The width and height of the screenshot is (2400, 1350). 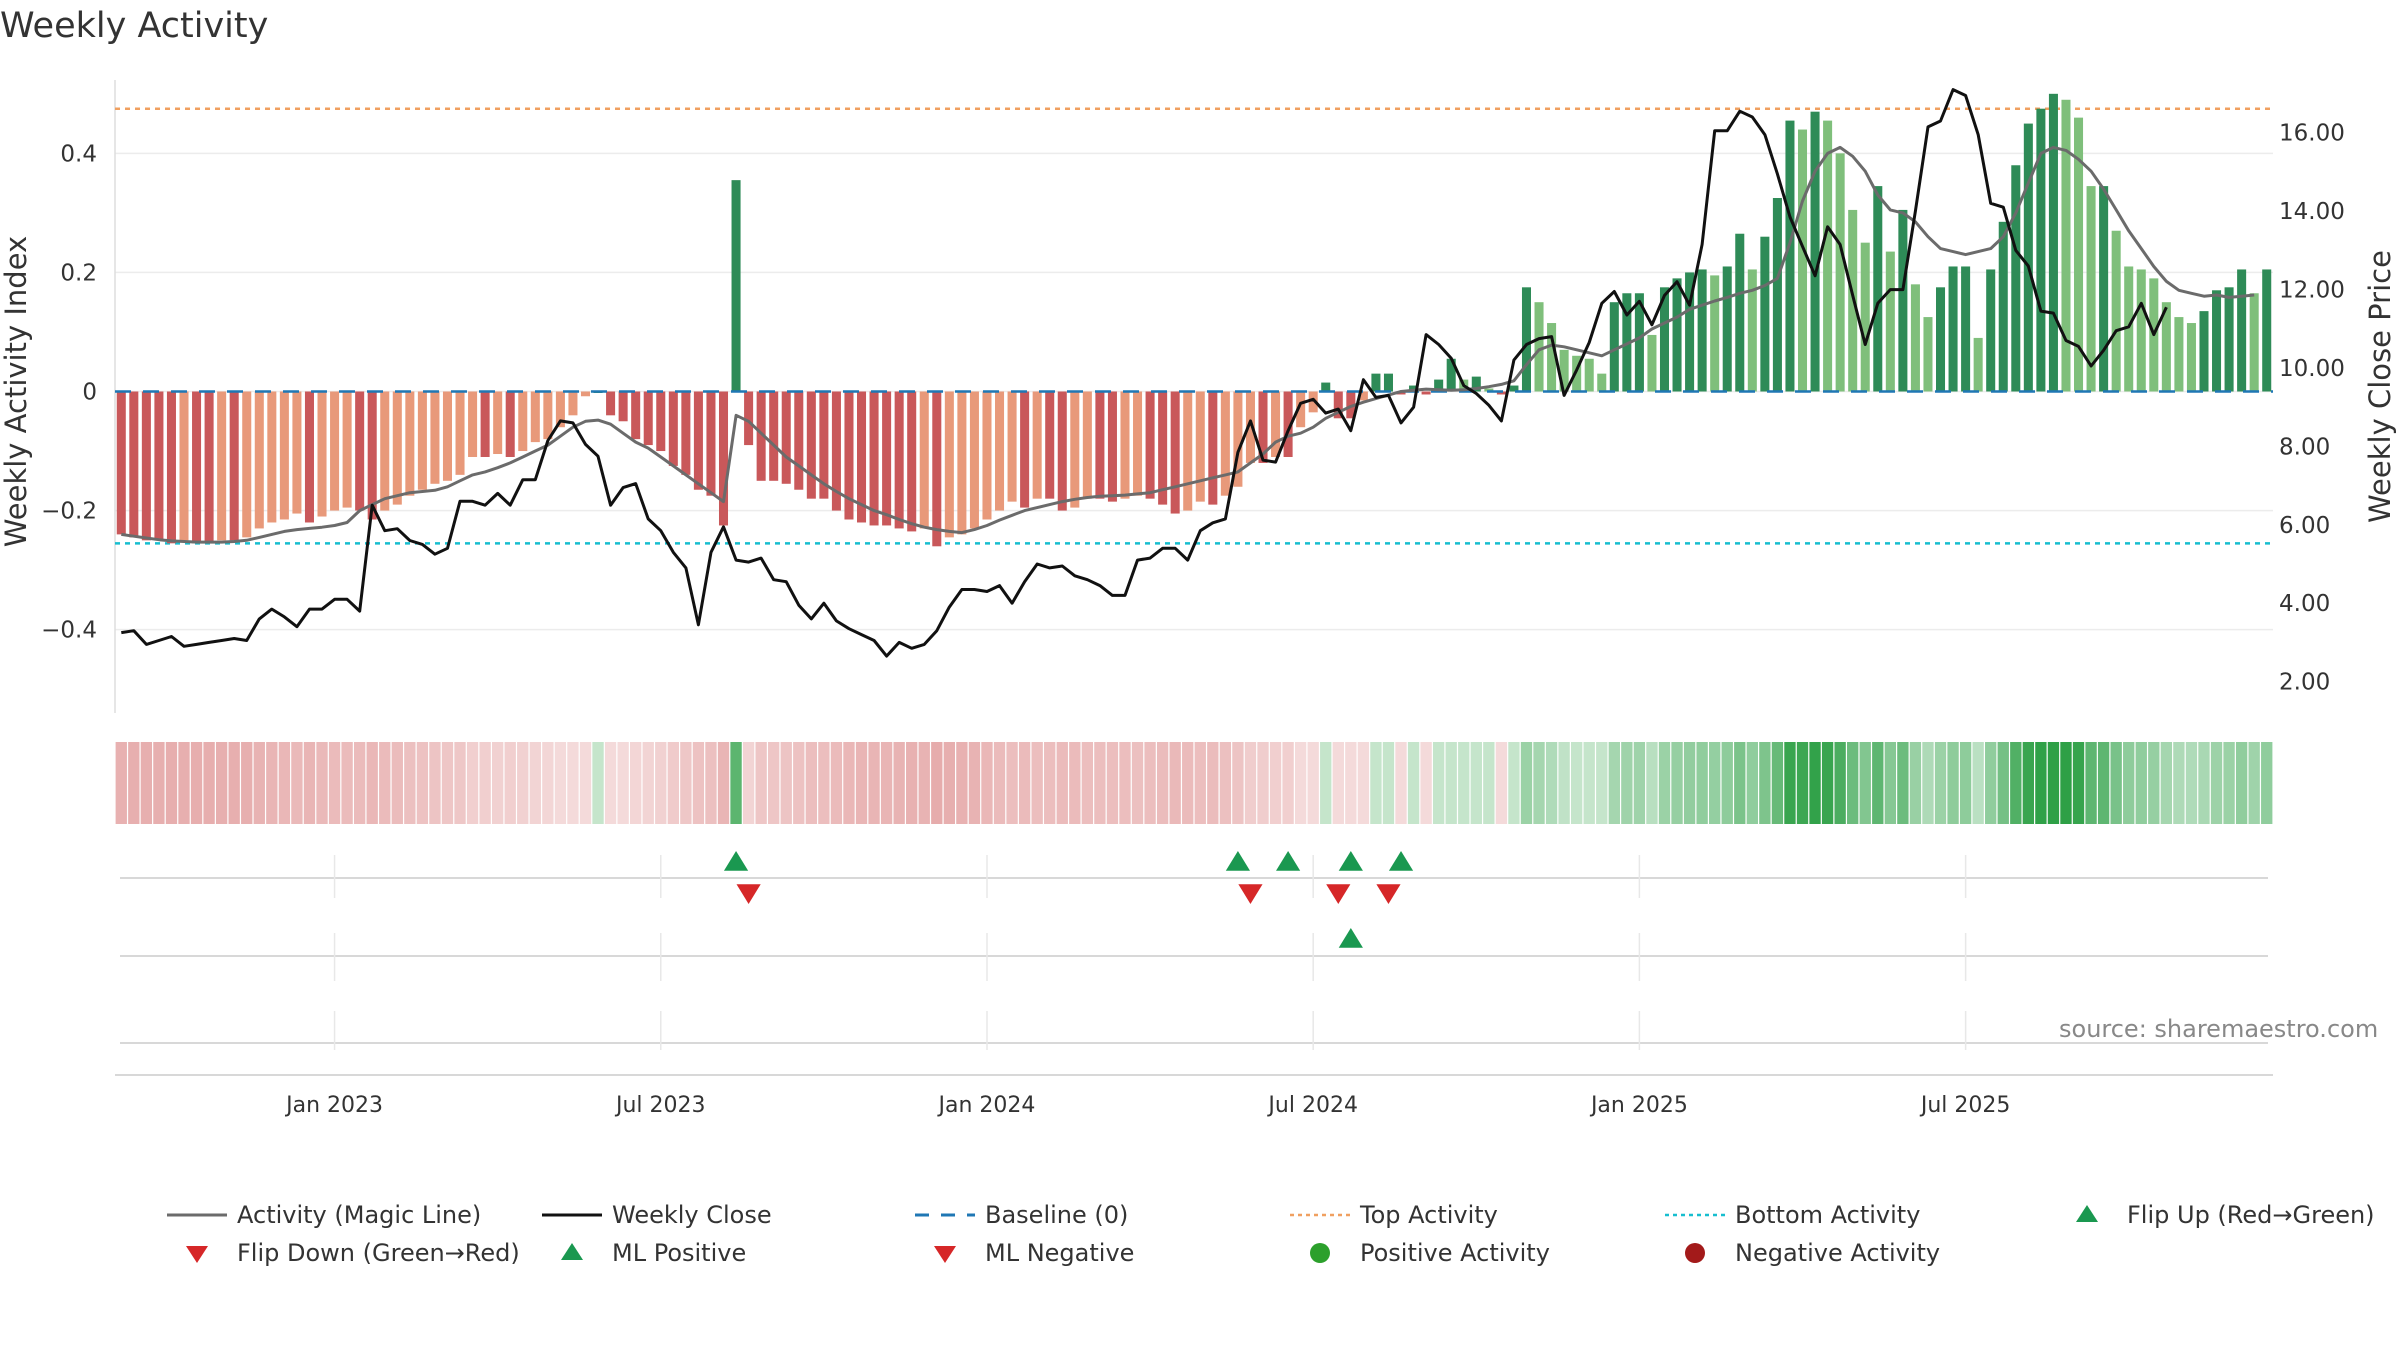 I want to click on legend-item: Baseline (0), so click(x=1020, y=1215).